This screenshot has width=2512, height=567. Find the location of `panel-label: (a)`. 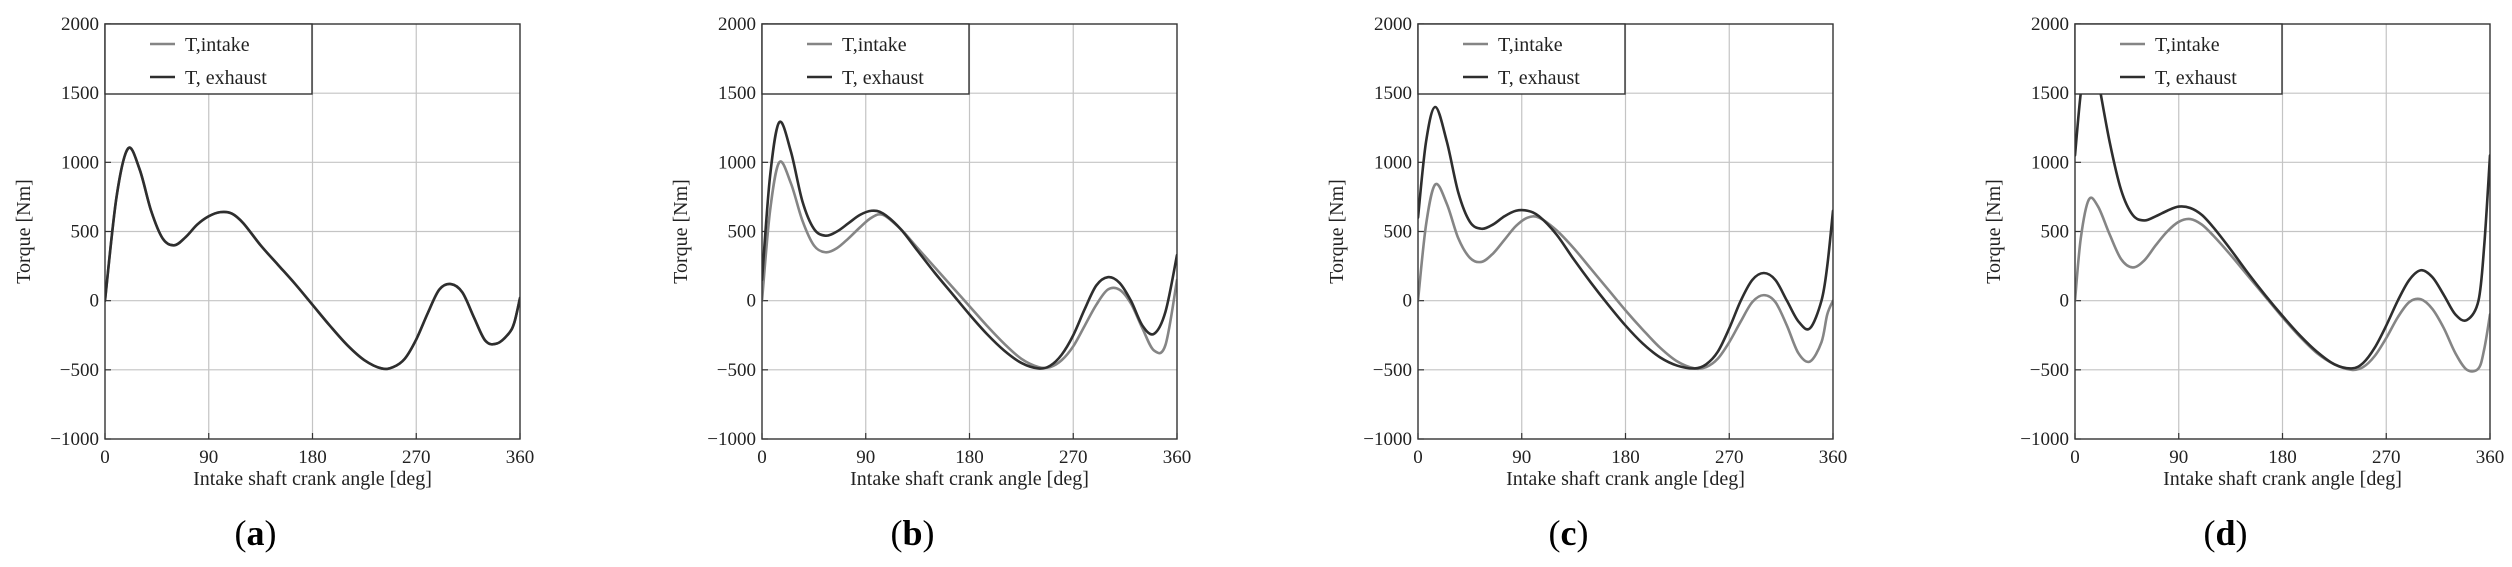

panel-label: (a) is located at coordinates (256, 533).